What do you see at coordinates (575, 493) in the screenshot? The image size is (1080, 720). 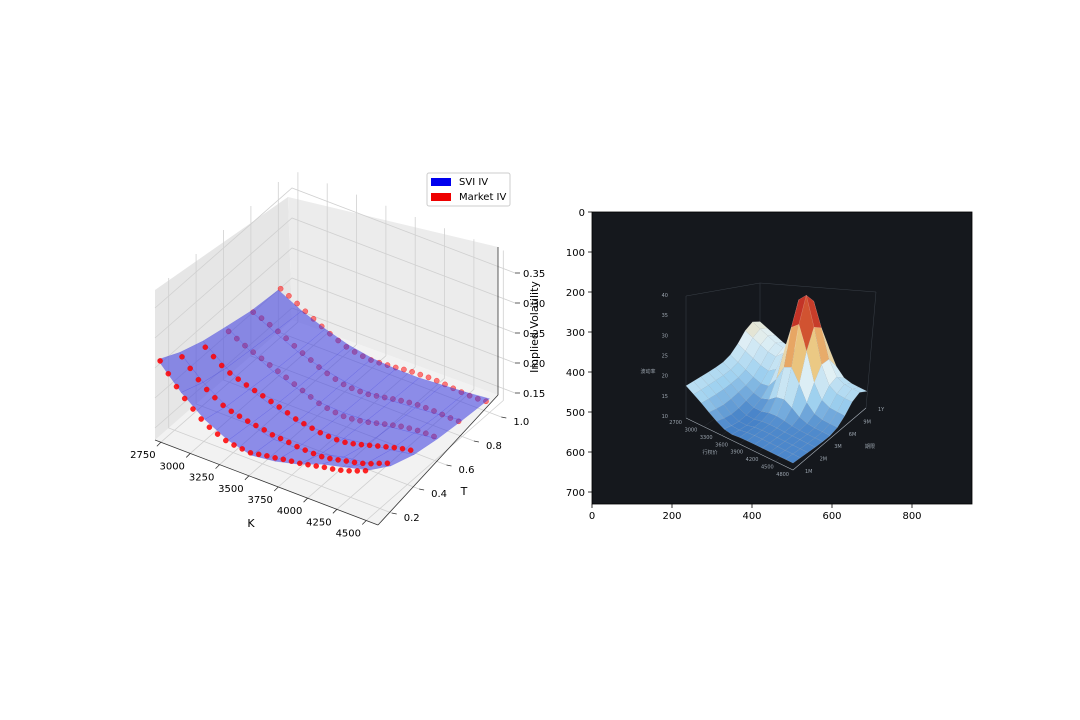 I see `image-y-tick-label: 700` at bounding box center [575, 493].